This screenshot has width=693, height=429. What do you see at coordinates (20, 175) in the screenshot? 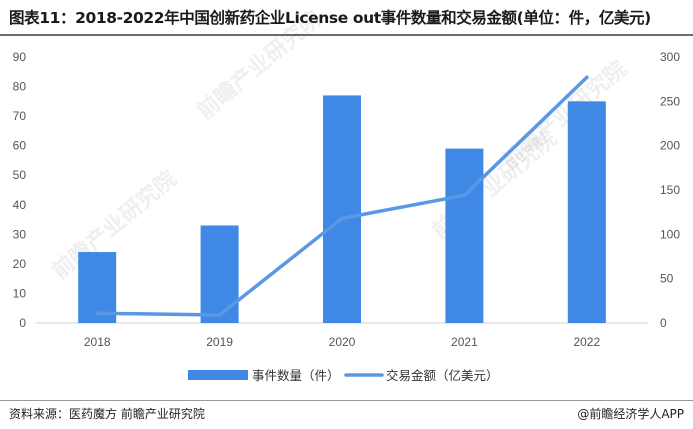
I see `y-left-tick-label: 50` at bounding box center [20, 175].